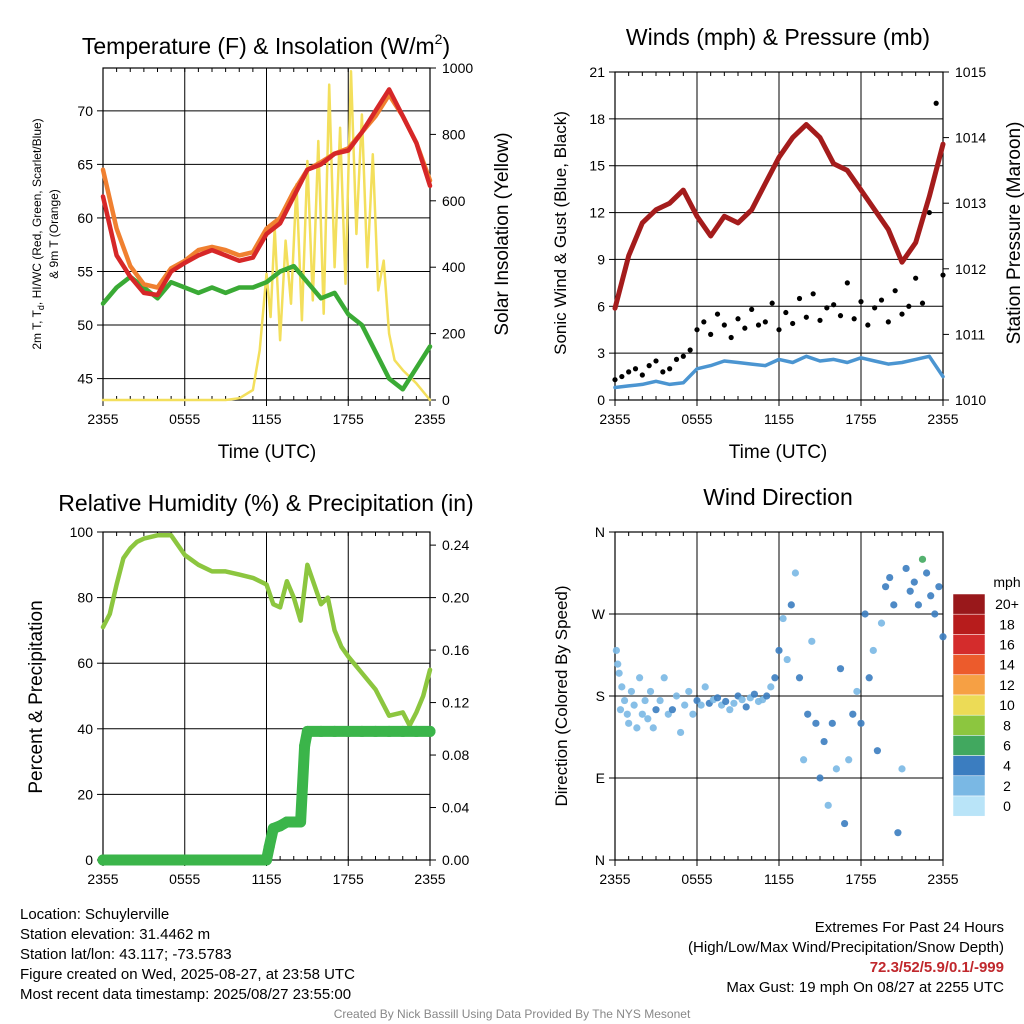  Describe the element at coordinates (600, 860) in the screenshot. I see `y-tick-label: N` at that location.